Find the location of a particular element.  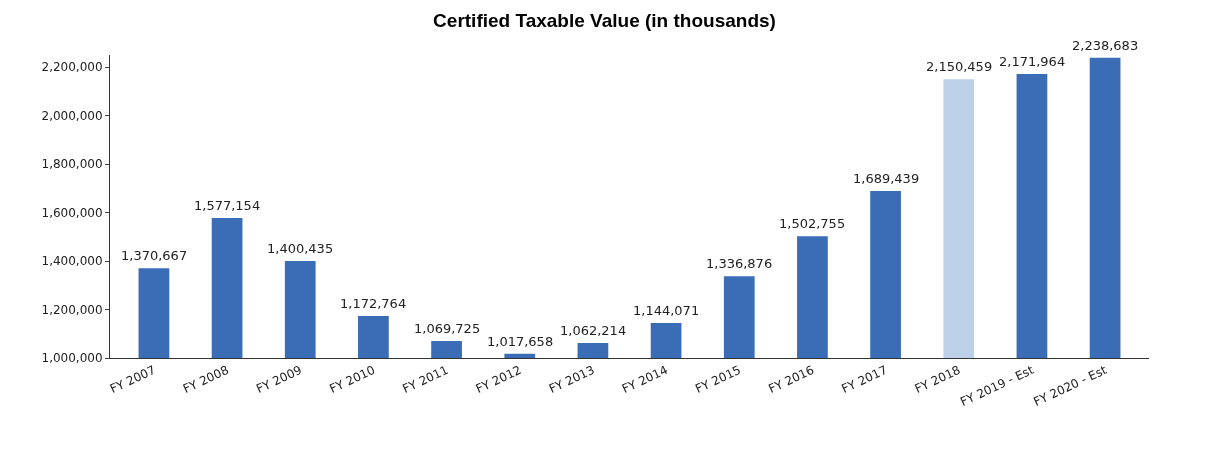

x-tick-label: FY 2011 is located at coordinates (425, 379).